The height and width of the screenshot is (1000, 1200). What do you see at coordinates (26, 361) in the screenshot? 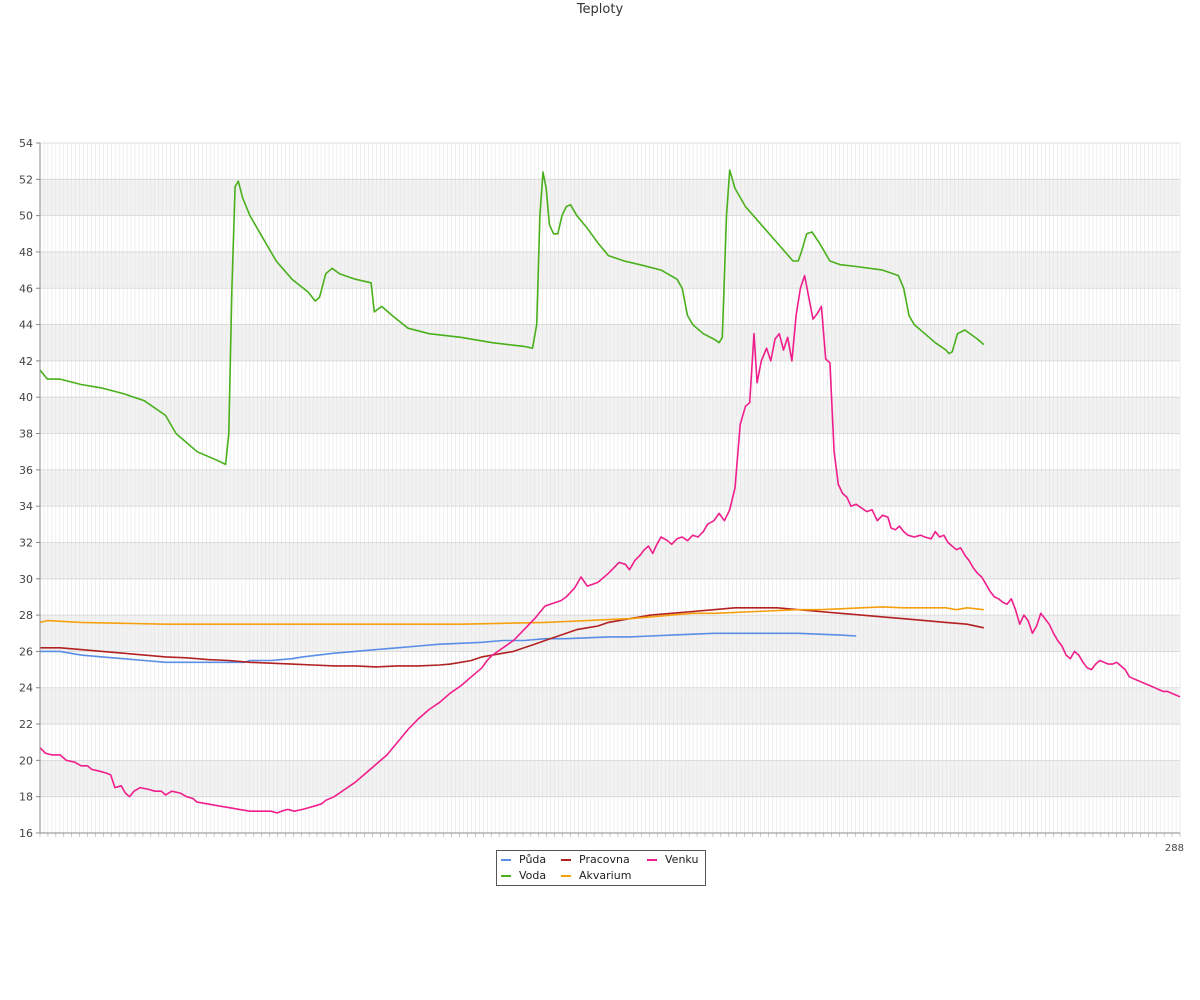
I see `y-tick-label: 42` at bounding box center [26, 361].